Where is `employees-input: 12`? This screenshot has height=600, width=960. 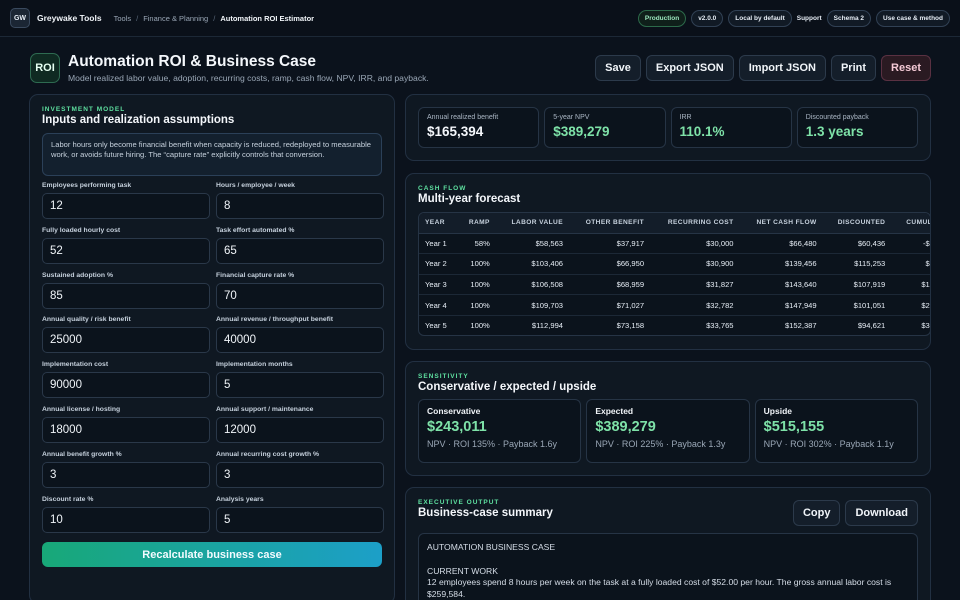 employees-input: 12 is located at coordinates (126, 206).